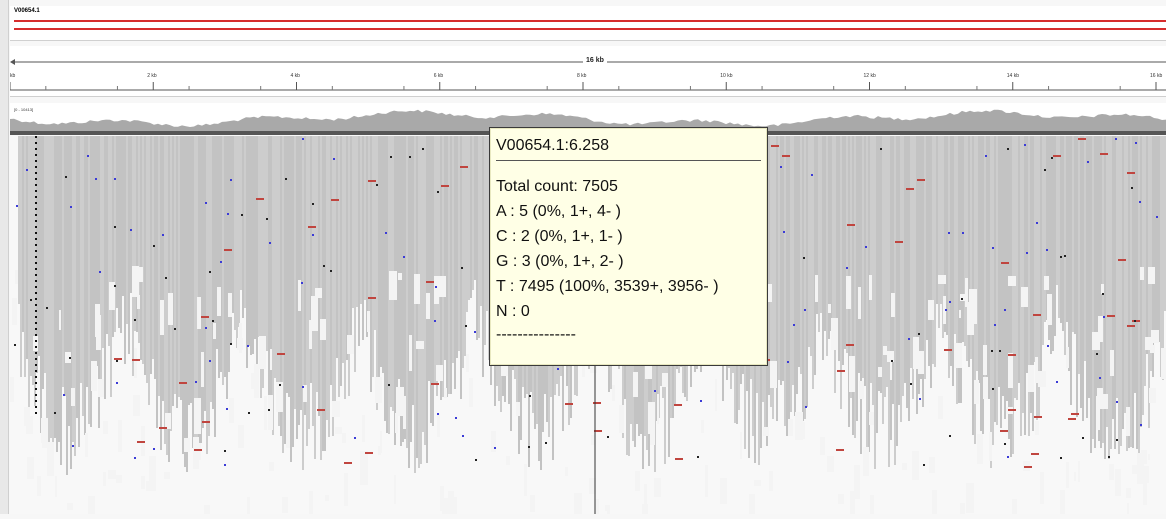 This screenshot has width=1166, height=519. Describe the element at coordinates (869, 76) in the screenshot. I see `ruler-tick-label: 12 kb` at that location.